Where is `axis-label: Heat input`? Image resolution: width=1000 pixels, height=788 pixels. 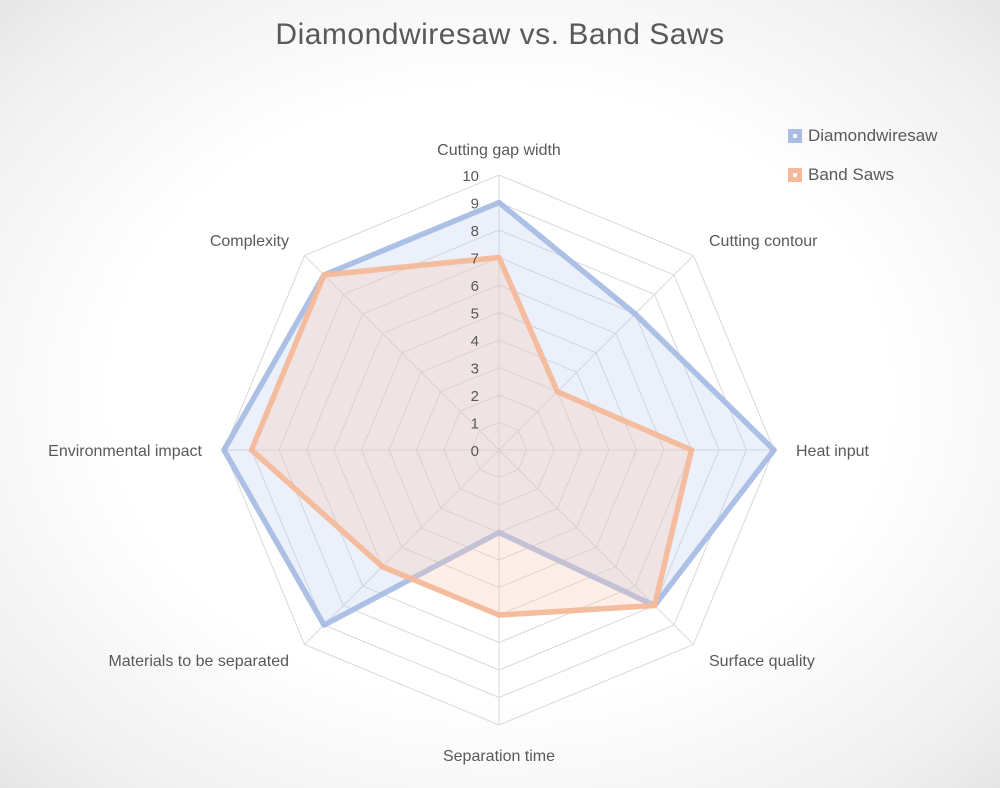 axis-label: Heat input is located at coordinates (832, 451).